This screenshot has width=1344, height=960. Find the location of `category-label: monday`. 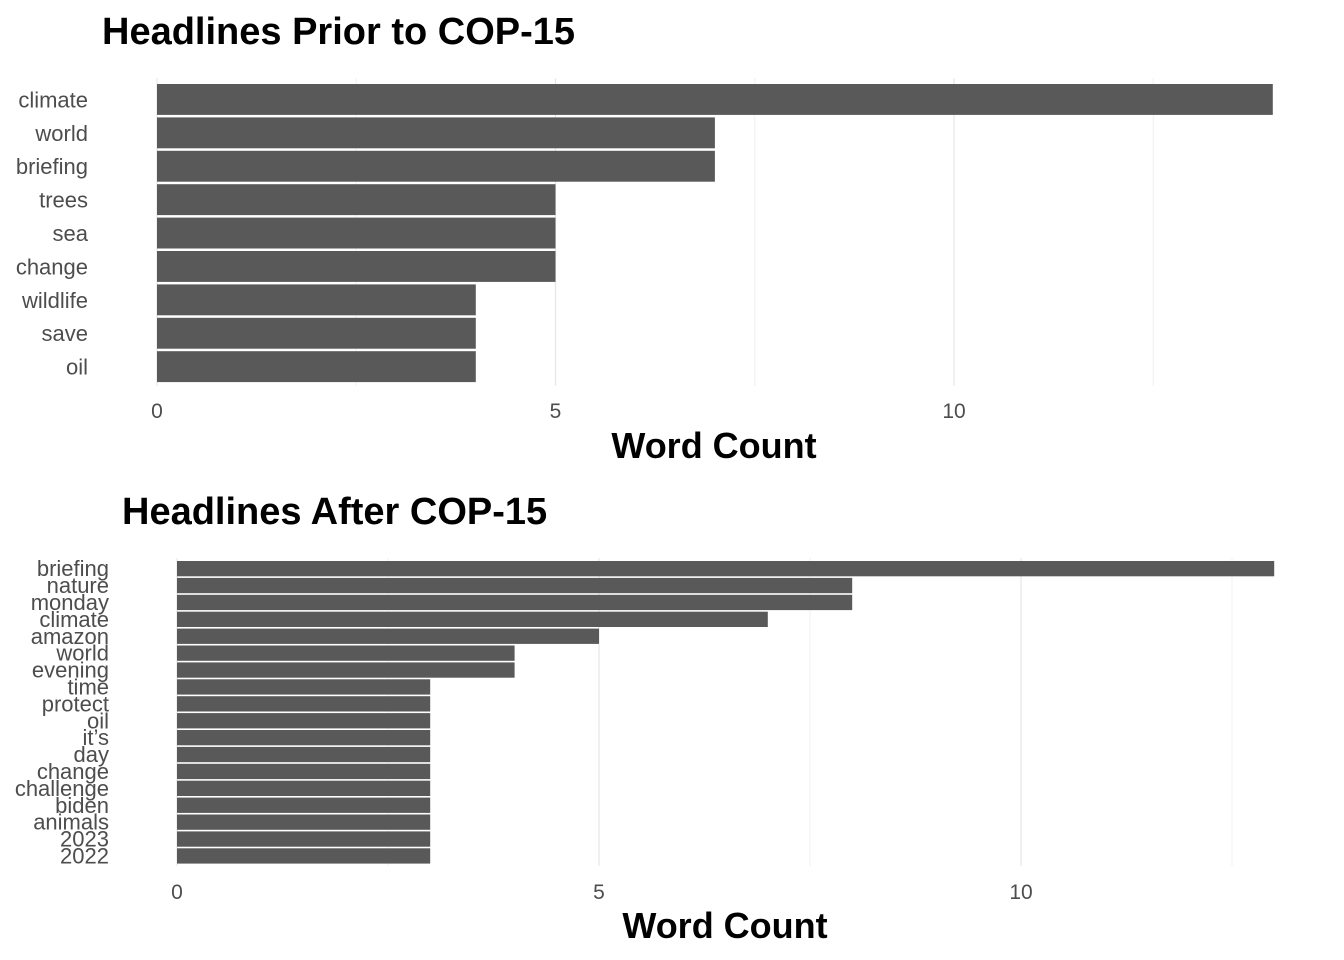

category-label: monday is located at coordinates (70, 602).